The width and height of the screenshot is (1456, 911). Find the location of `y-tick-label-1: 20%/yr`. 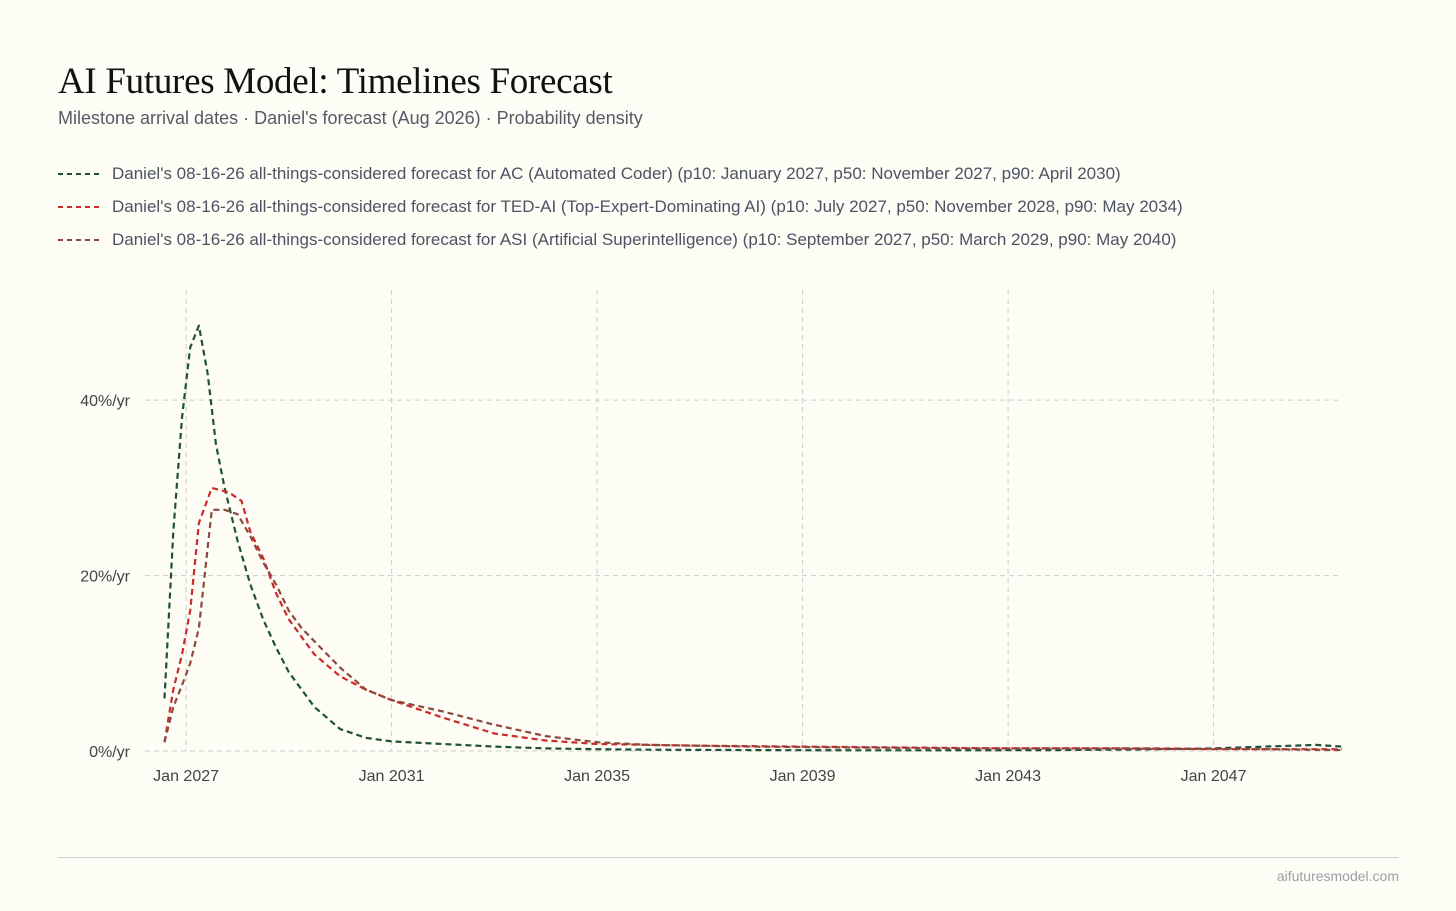

y-tick-label-1: 20%/yr is located at coordinates (105, 577).